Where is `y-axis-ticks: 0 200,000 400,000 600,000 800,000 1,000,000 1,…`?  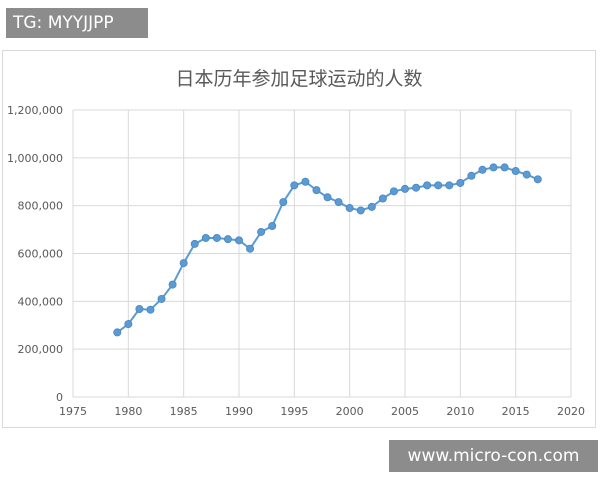
y-axis-ticks: 0 200,000 400,000 600,000 800,000 1,000,000 1,… is located at coordinates (35, 254).